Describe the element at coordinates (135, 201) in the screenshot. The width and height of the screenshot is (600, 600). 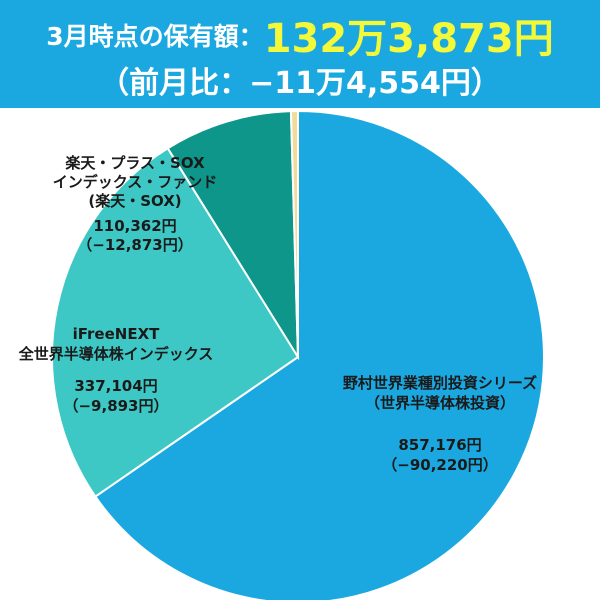
I see `label-rakuten-name3: (楽天・SOX)` at that location.